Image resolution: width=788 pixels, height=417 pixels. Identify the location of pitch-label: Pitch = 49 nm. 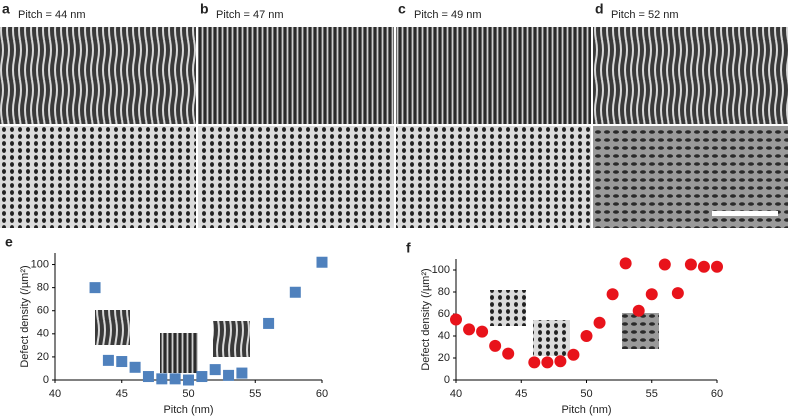
(448, 15).